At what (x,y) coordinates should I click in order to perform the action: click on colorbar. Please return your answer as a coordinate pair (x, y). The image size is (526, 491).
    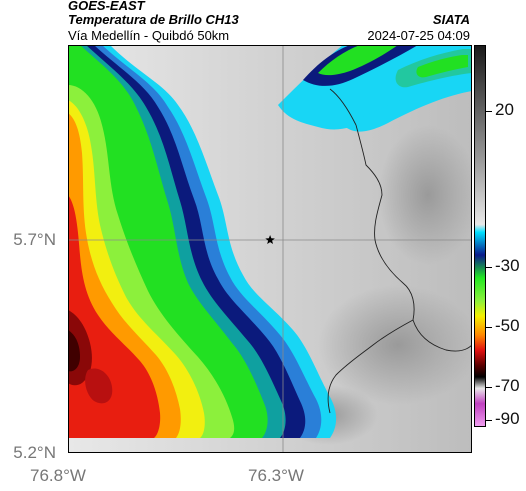
    Looking at the image, I should click on (480, 236).